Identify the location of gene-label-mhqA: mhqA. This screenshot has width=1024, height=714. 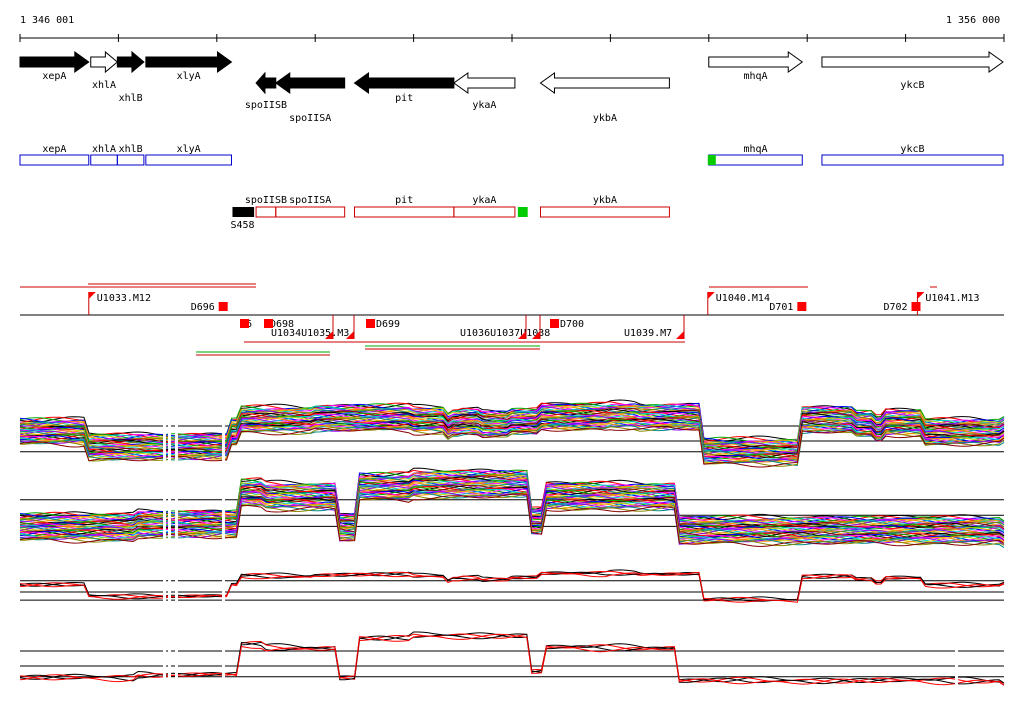
(755, 76).